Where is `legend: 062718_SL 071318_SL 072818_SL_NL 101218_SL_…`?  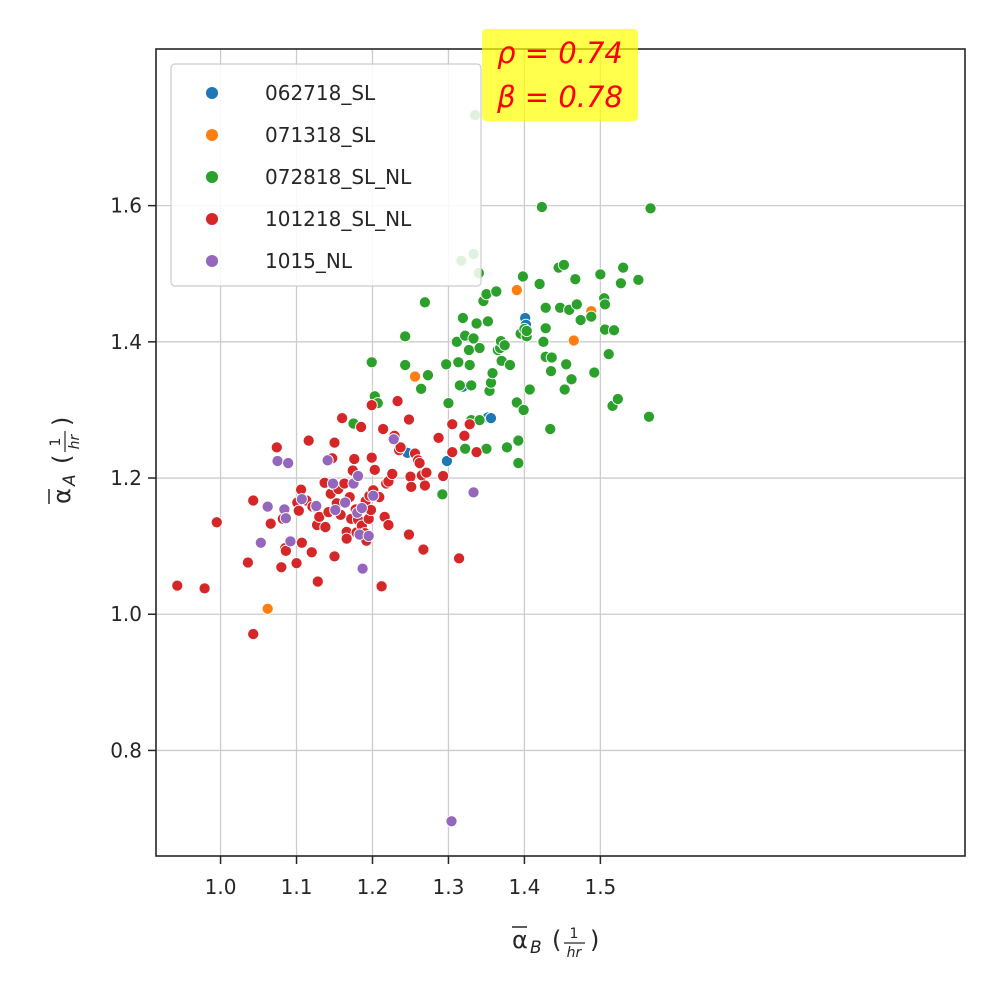 legend: 062718_SL 071318_SL 072818_SL_NL 101218_SL_… is located at coordinates (326, 175).